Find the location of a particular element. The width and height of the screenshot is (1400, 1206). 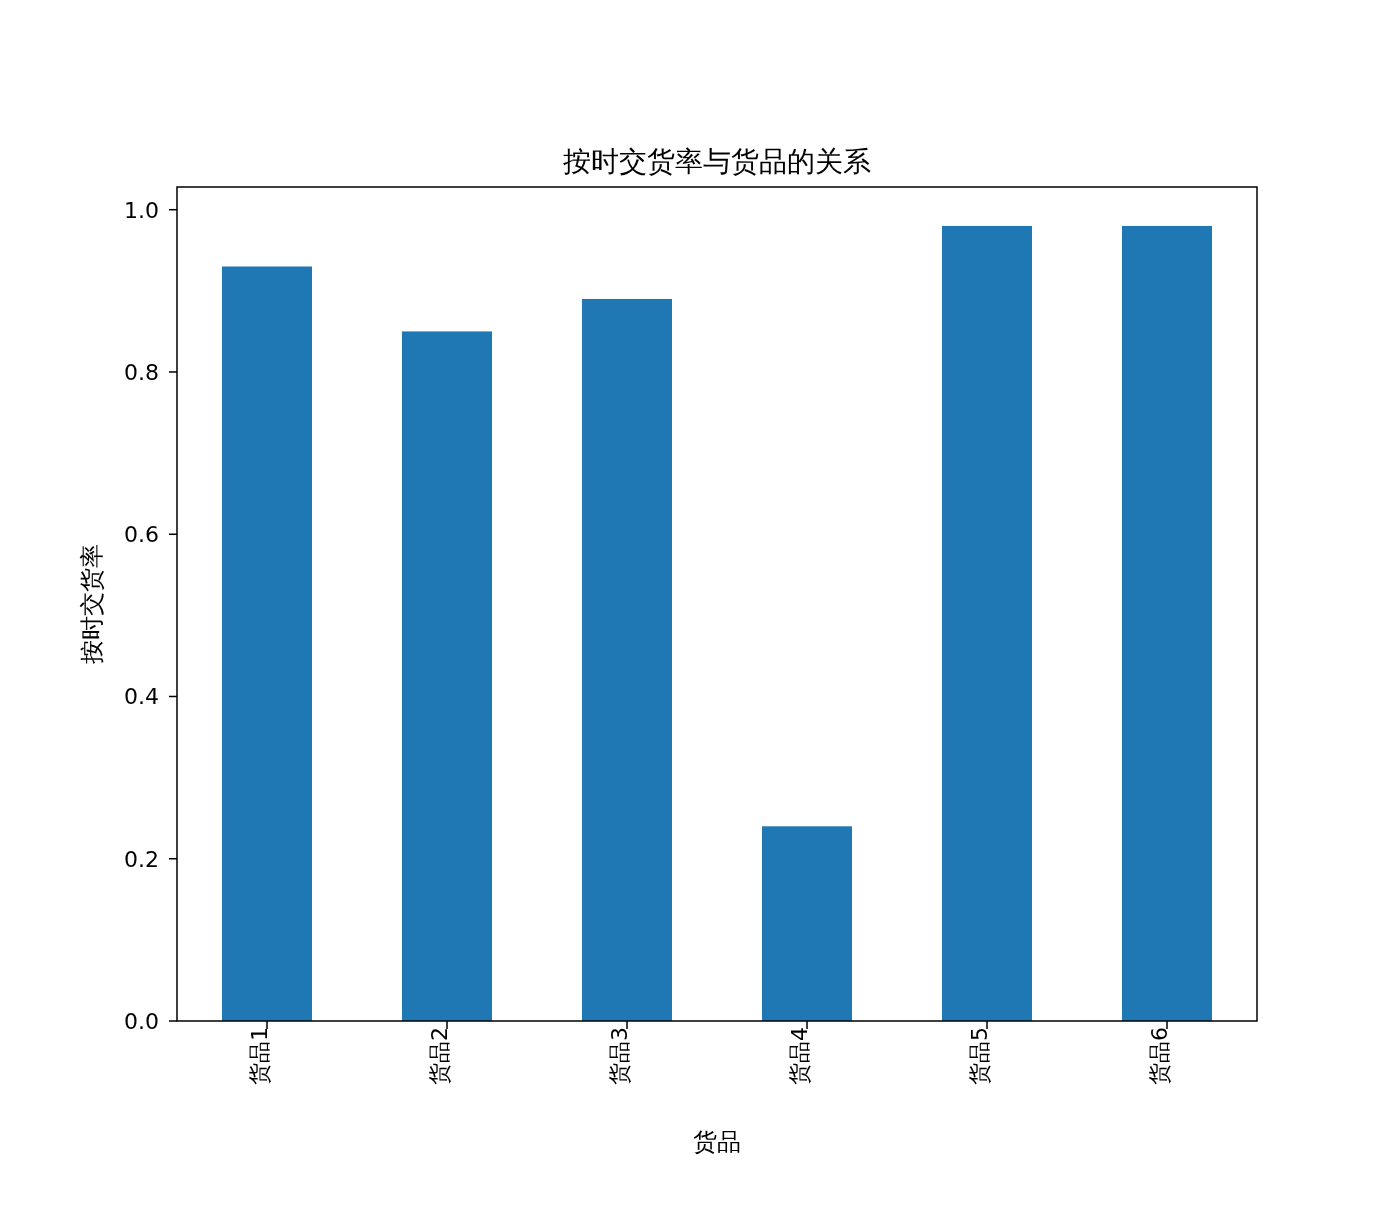

y-tick-label: 0.4 is located at coordinates (141, 697).